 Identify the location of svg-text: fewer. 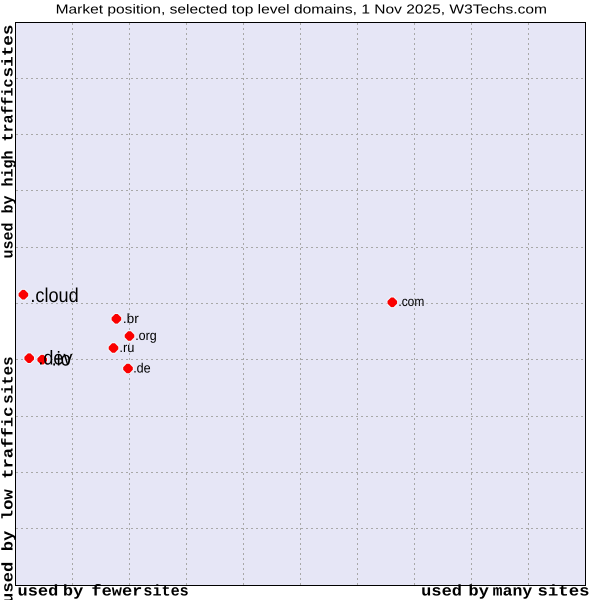
(116, 591).